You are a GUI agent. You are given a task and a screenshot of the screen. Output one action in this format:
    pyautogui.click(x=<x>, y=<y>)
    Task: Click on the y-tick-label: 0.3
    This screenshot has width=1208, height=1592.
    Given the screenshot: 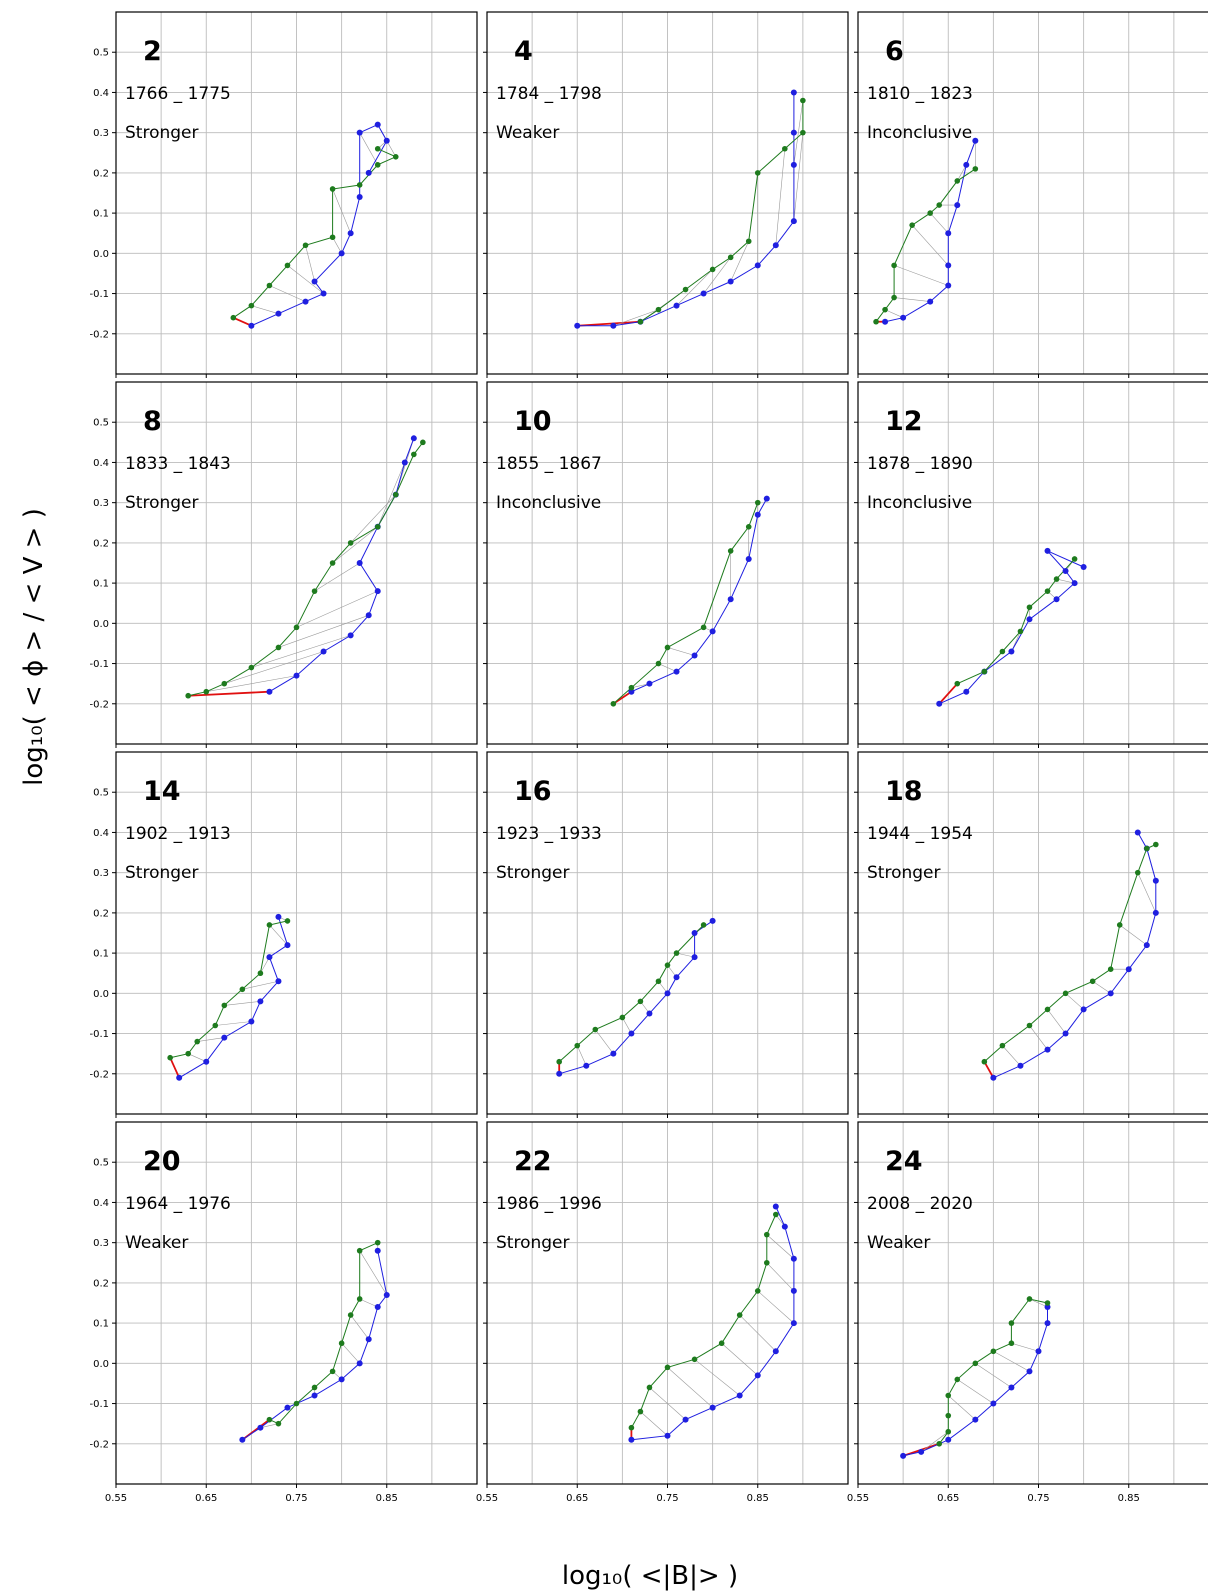 What is the action you would take?
    pyautogui.click(x=101, y=133)
    